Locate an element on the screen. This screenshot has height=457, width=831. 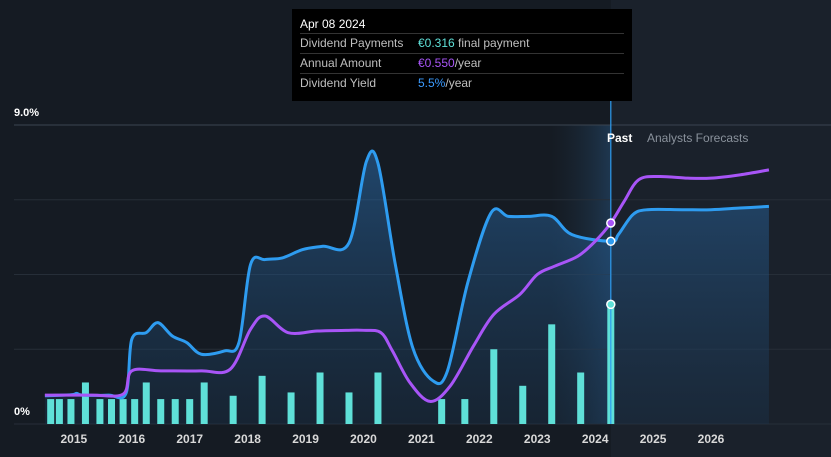
tooltip-row-yield: Dividend Yield 5.5%/year is located at coordinates (462, 83).